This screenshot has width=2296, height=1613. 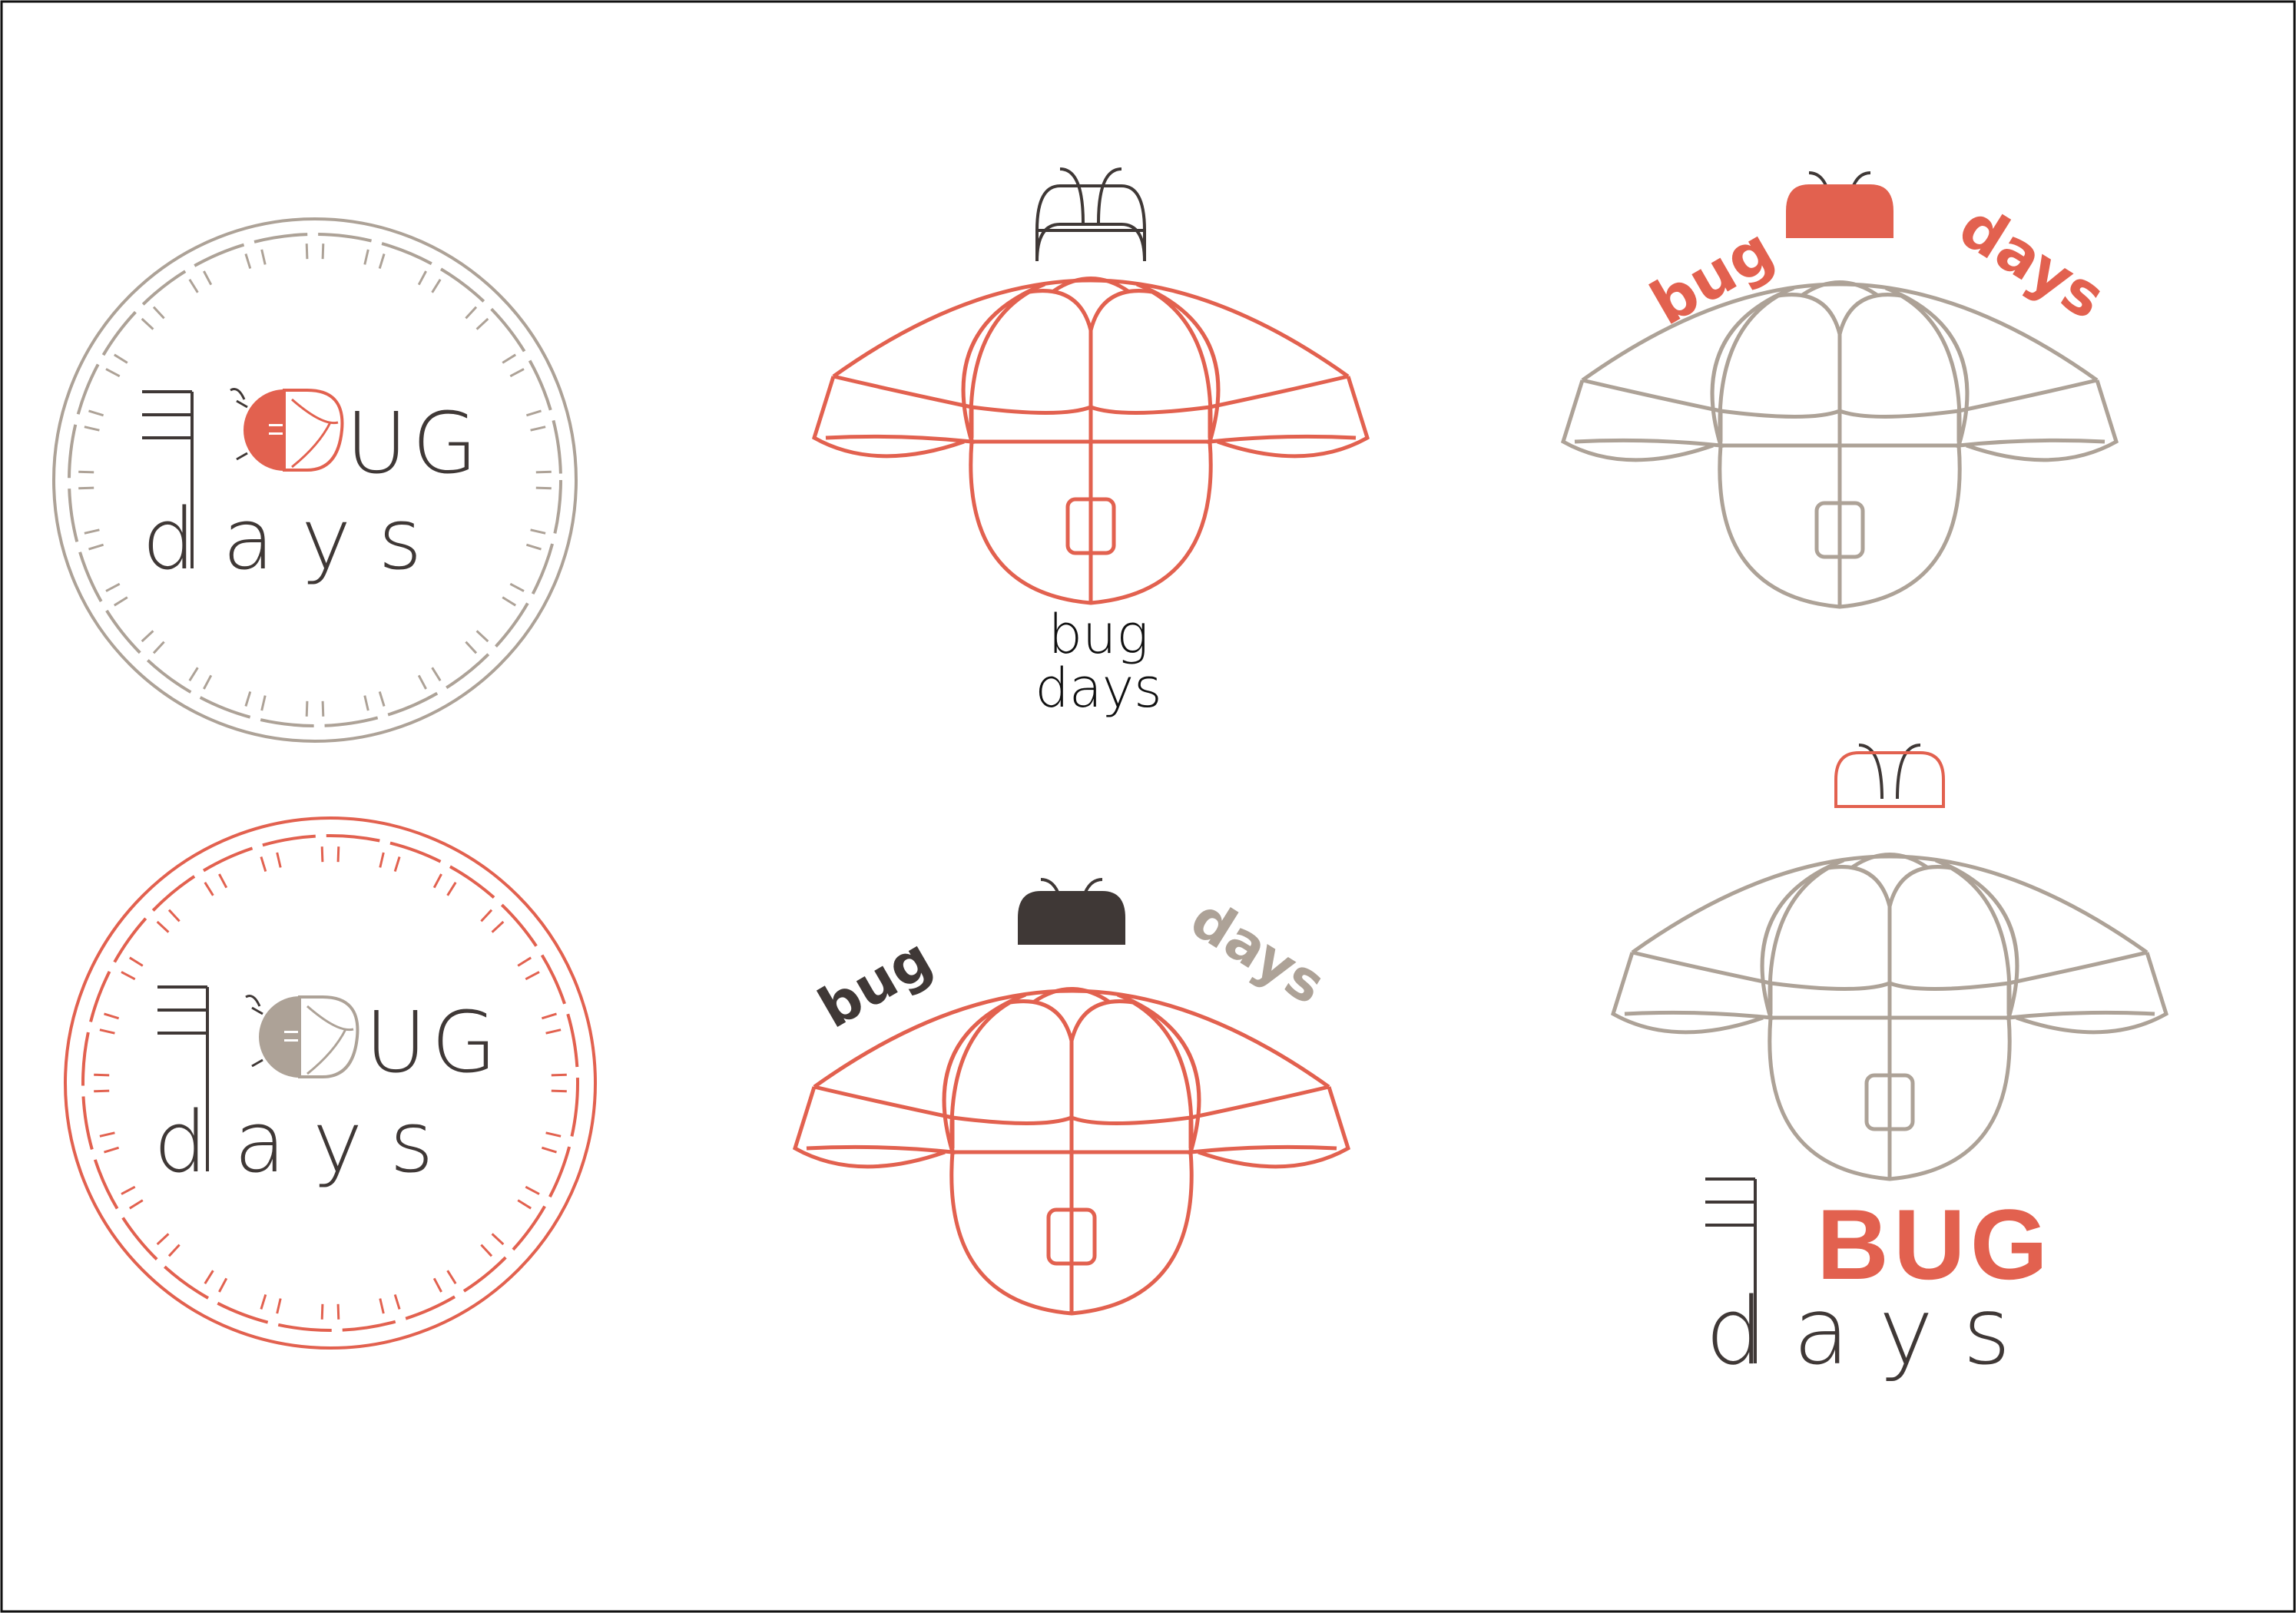 What do you see at coordinates (1858, 1332) in the screenshot?
I see `bug-word-days: d a y s` at bounding box center [1858, 1332].